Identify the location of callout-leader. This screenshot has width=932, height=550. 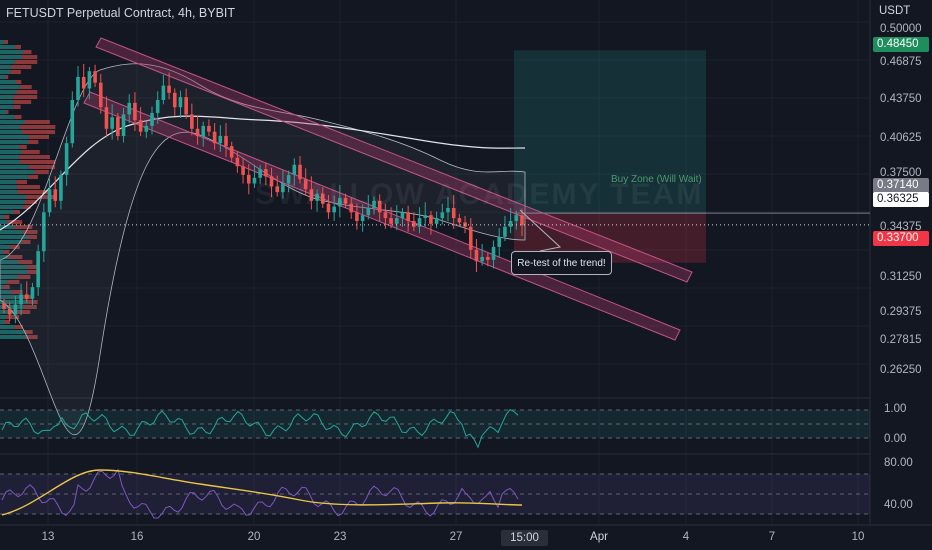
(540, 230).